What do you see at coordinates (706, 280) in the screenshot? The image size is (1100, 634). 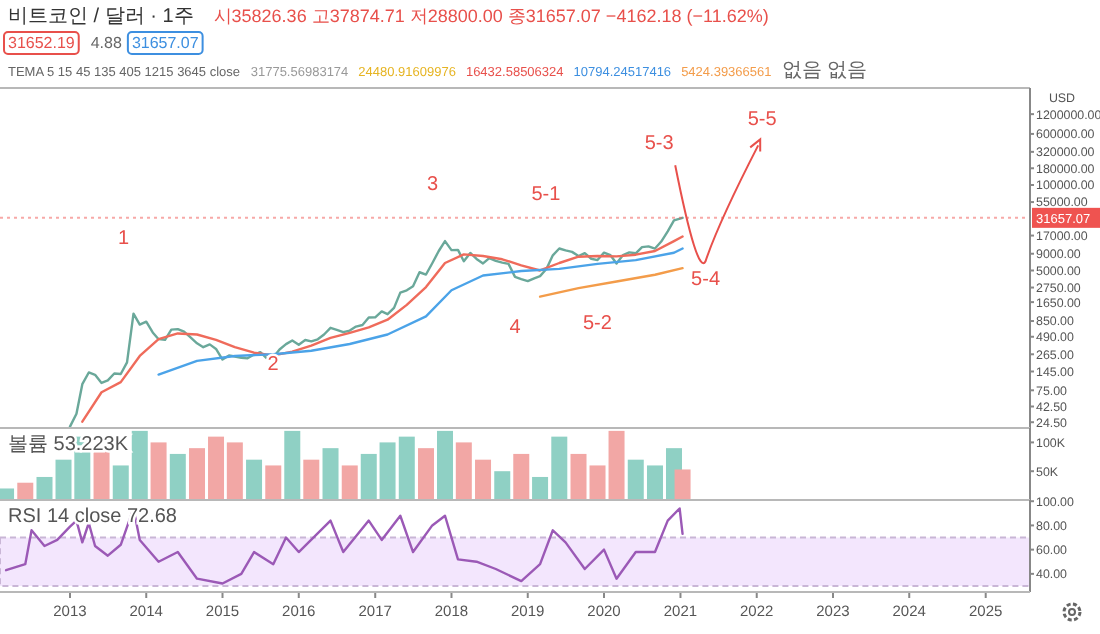 I see `annotation: 5-4` at bounding box center [706, 280].